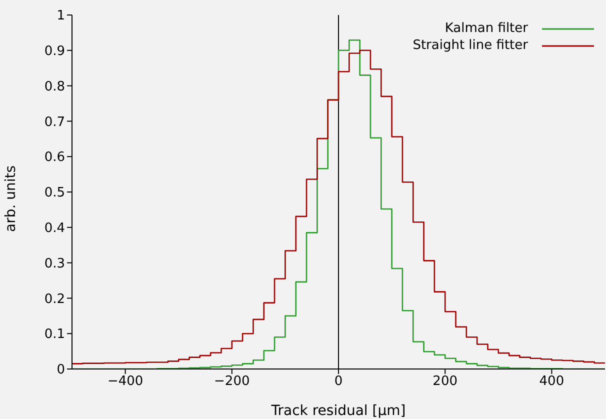 The image size is (606, 419). I want to click on y-tick-label: 0.8, so click(54, 86).